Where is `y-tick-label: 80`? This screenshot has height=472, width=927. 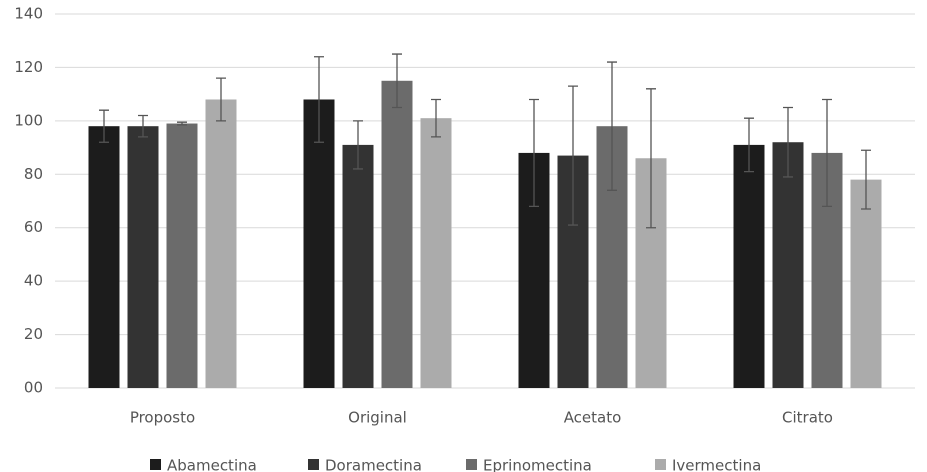
y-tick-label: 80 is located at coordinates (33, 174).